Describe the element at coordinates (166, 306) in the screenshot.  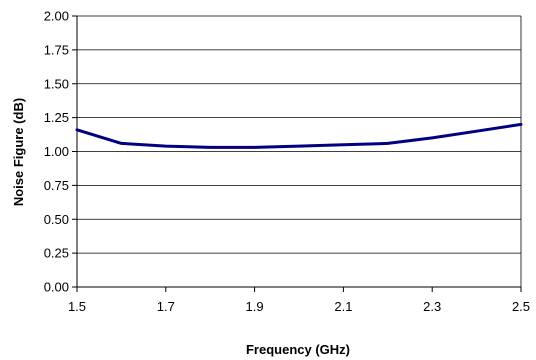
I see `x-tick-label: 1.7` at that location.